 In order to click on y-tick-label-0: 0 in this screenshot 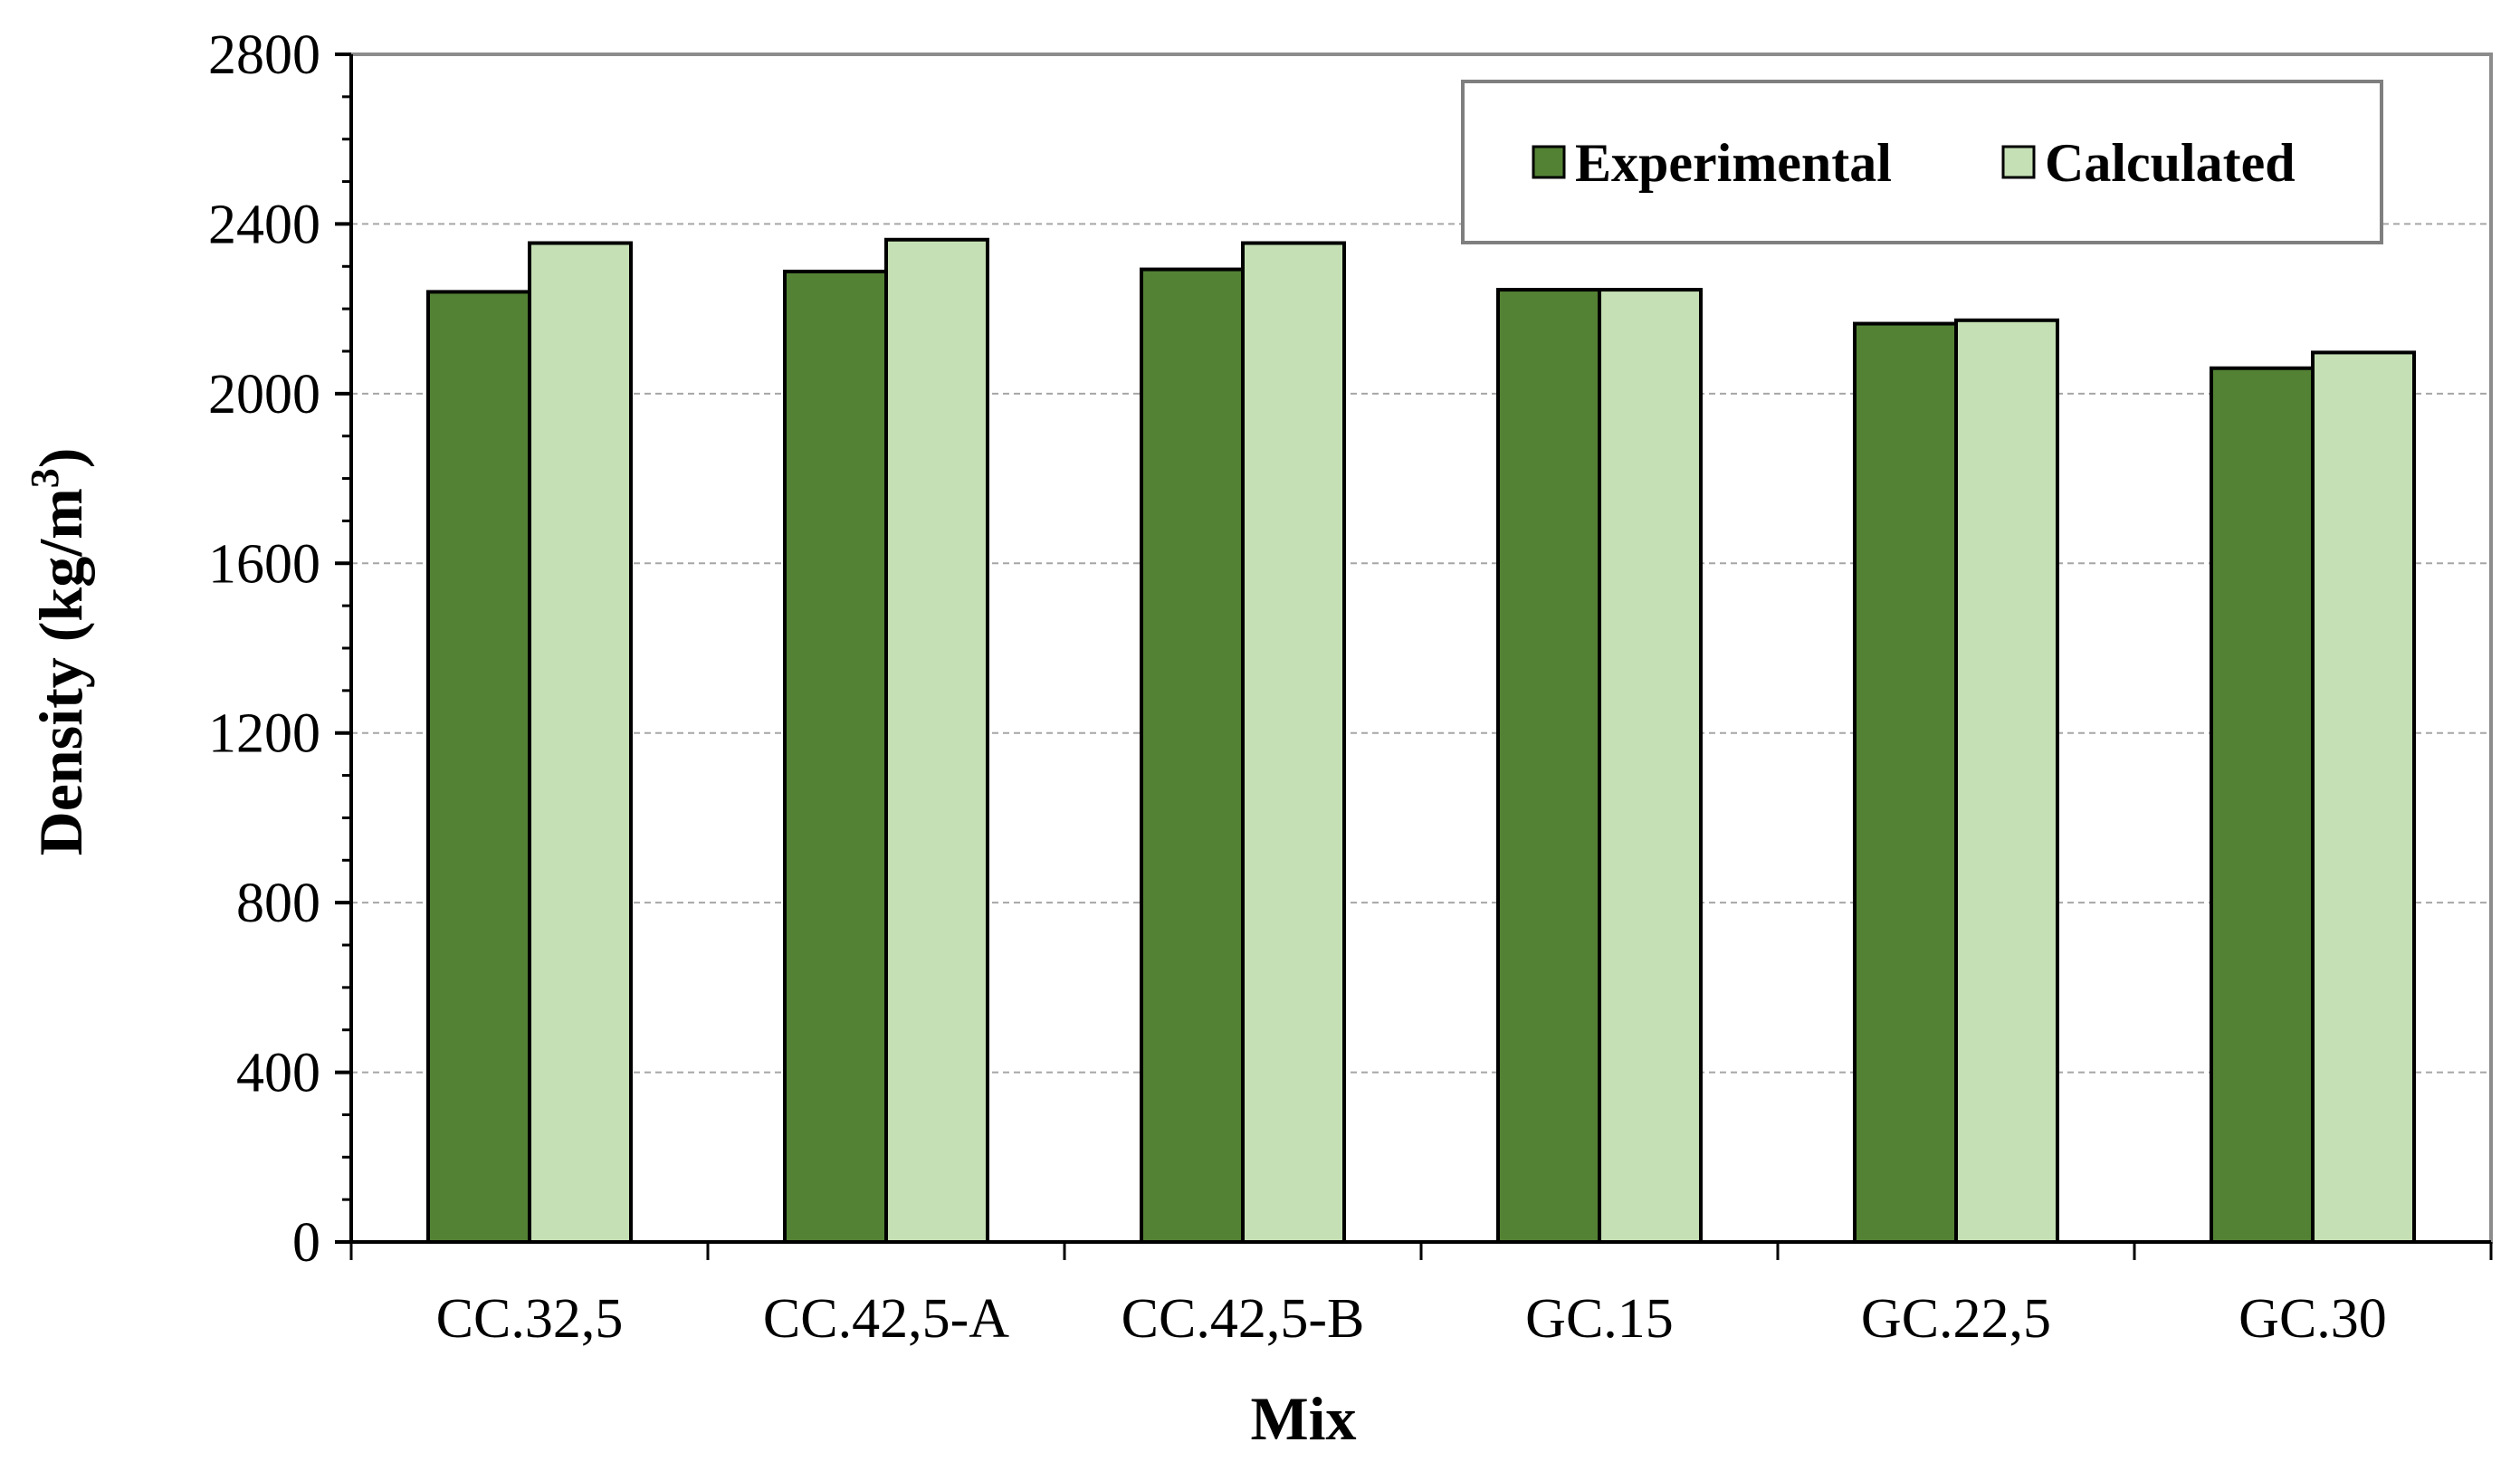, I will do `click(306, 1243)`.